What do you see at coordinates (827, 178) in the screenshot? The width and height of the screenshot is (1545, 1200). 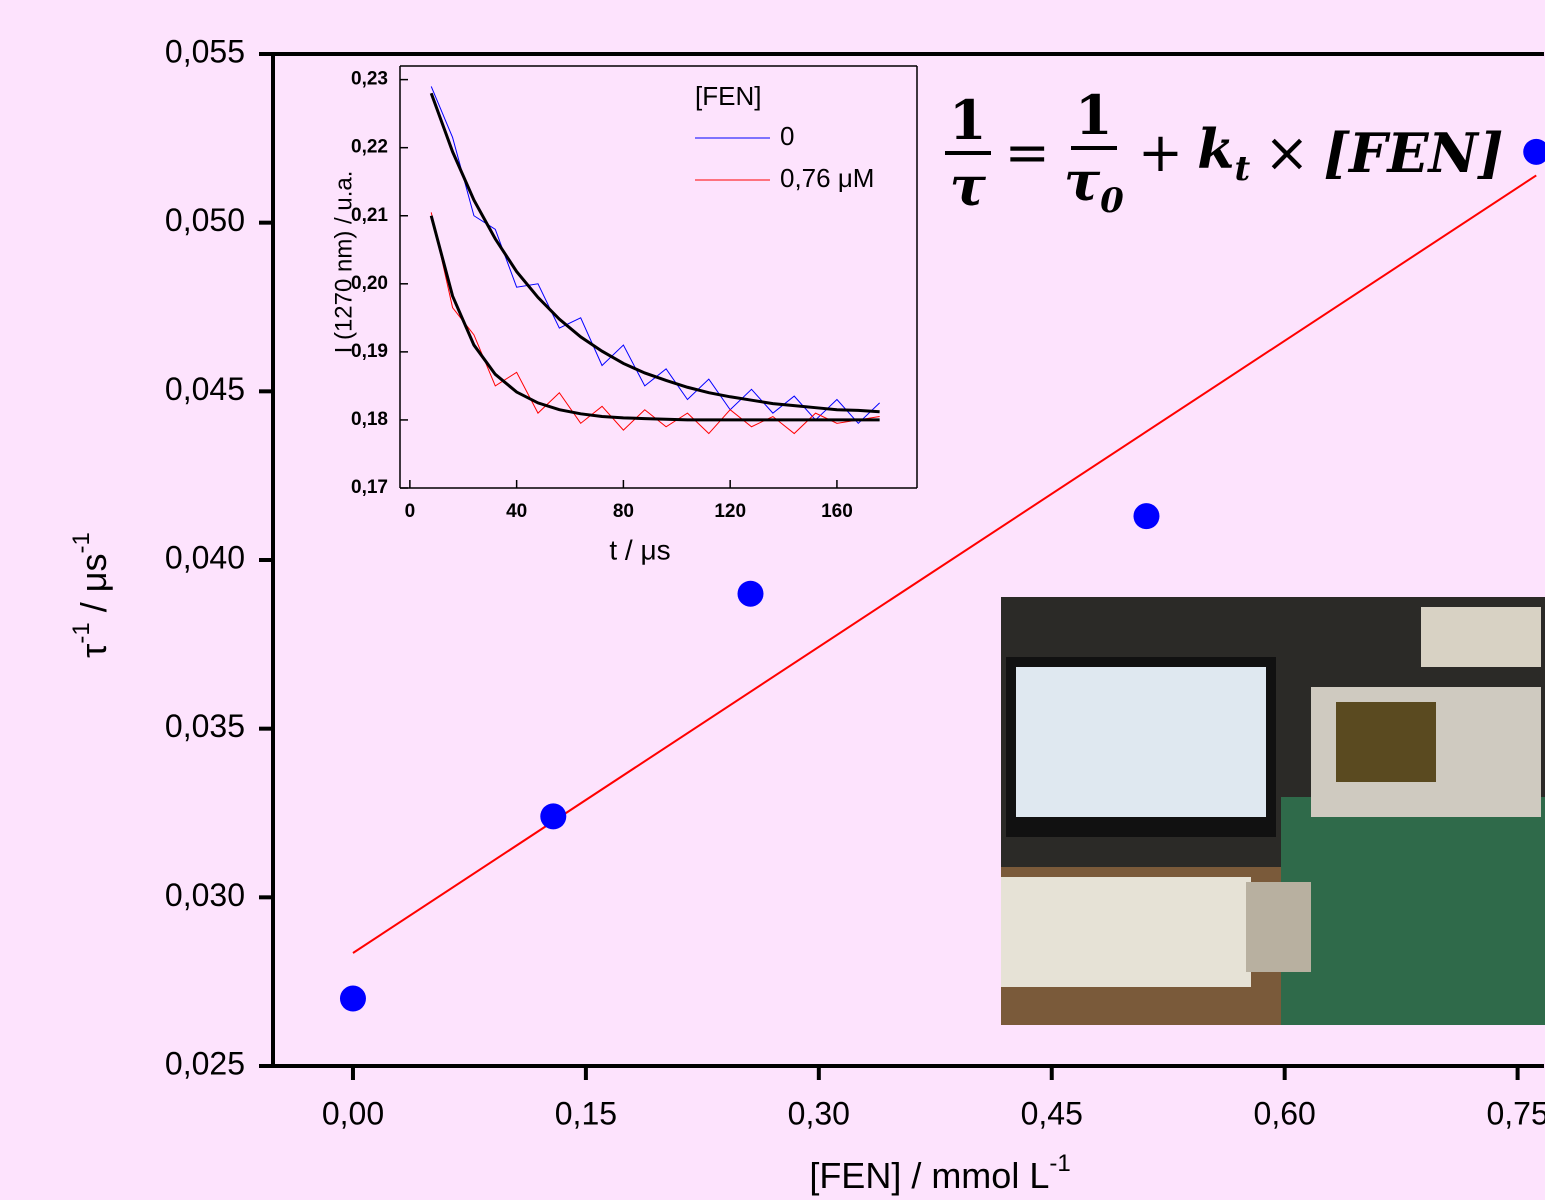 I see `legend-label: 0,76 μM` at bounding box center [827, 178].